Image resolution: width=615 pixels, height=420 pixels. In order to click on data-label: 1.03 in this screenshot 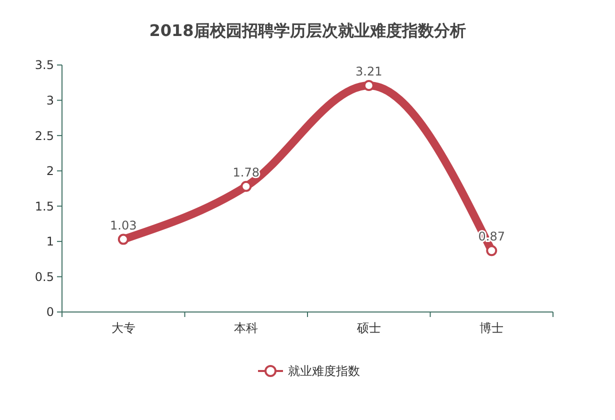, I will do `click(123, 225)`.